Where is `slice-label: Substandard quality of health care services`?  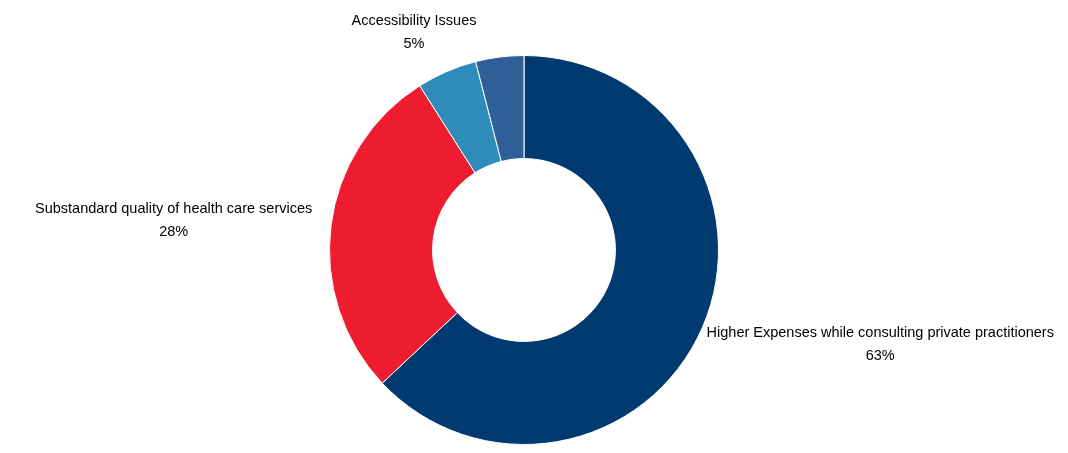
slice-label: Substandard quality of health care services is located at coordinates (174, 207).